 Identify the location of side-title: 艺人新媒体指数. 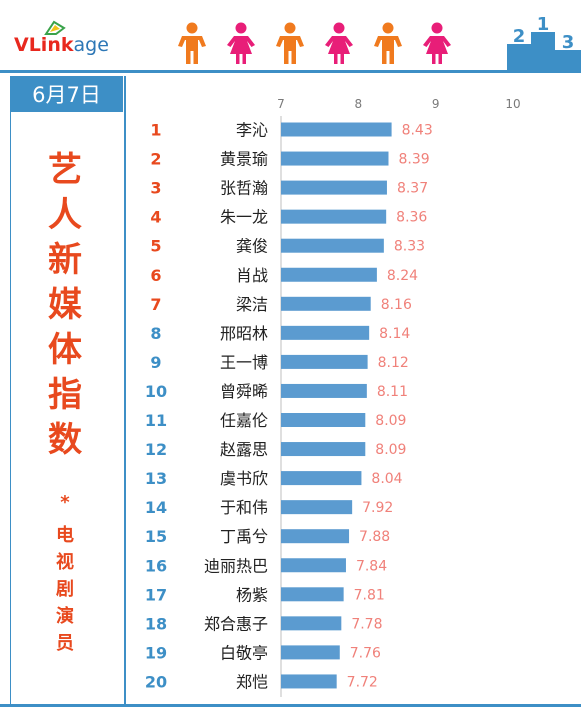
(65, 305).